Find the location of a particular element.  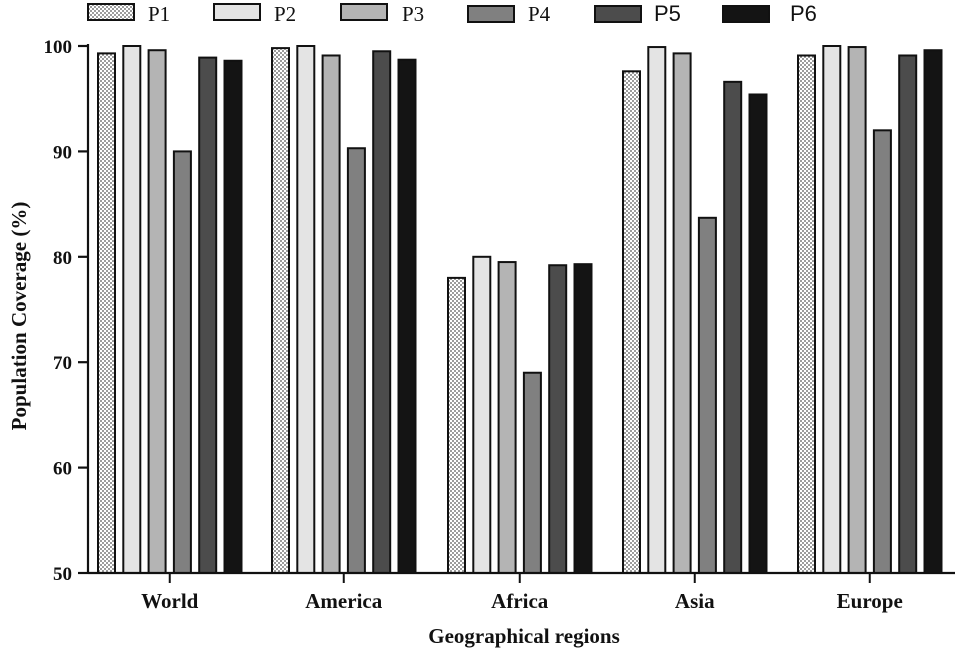

legend-swatch-p2 is located at coordinates (237, 12).